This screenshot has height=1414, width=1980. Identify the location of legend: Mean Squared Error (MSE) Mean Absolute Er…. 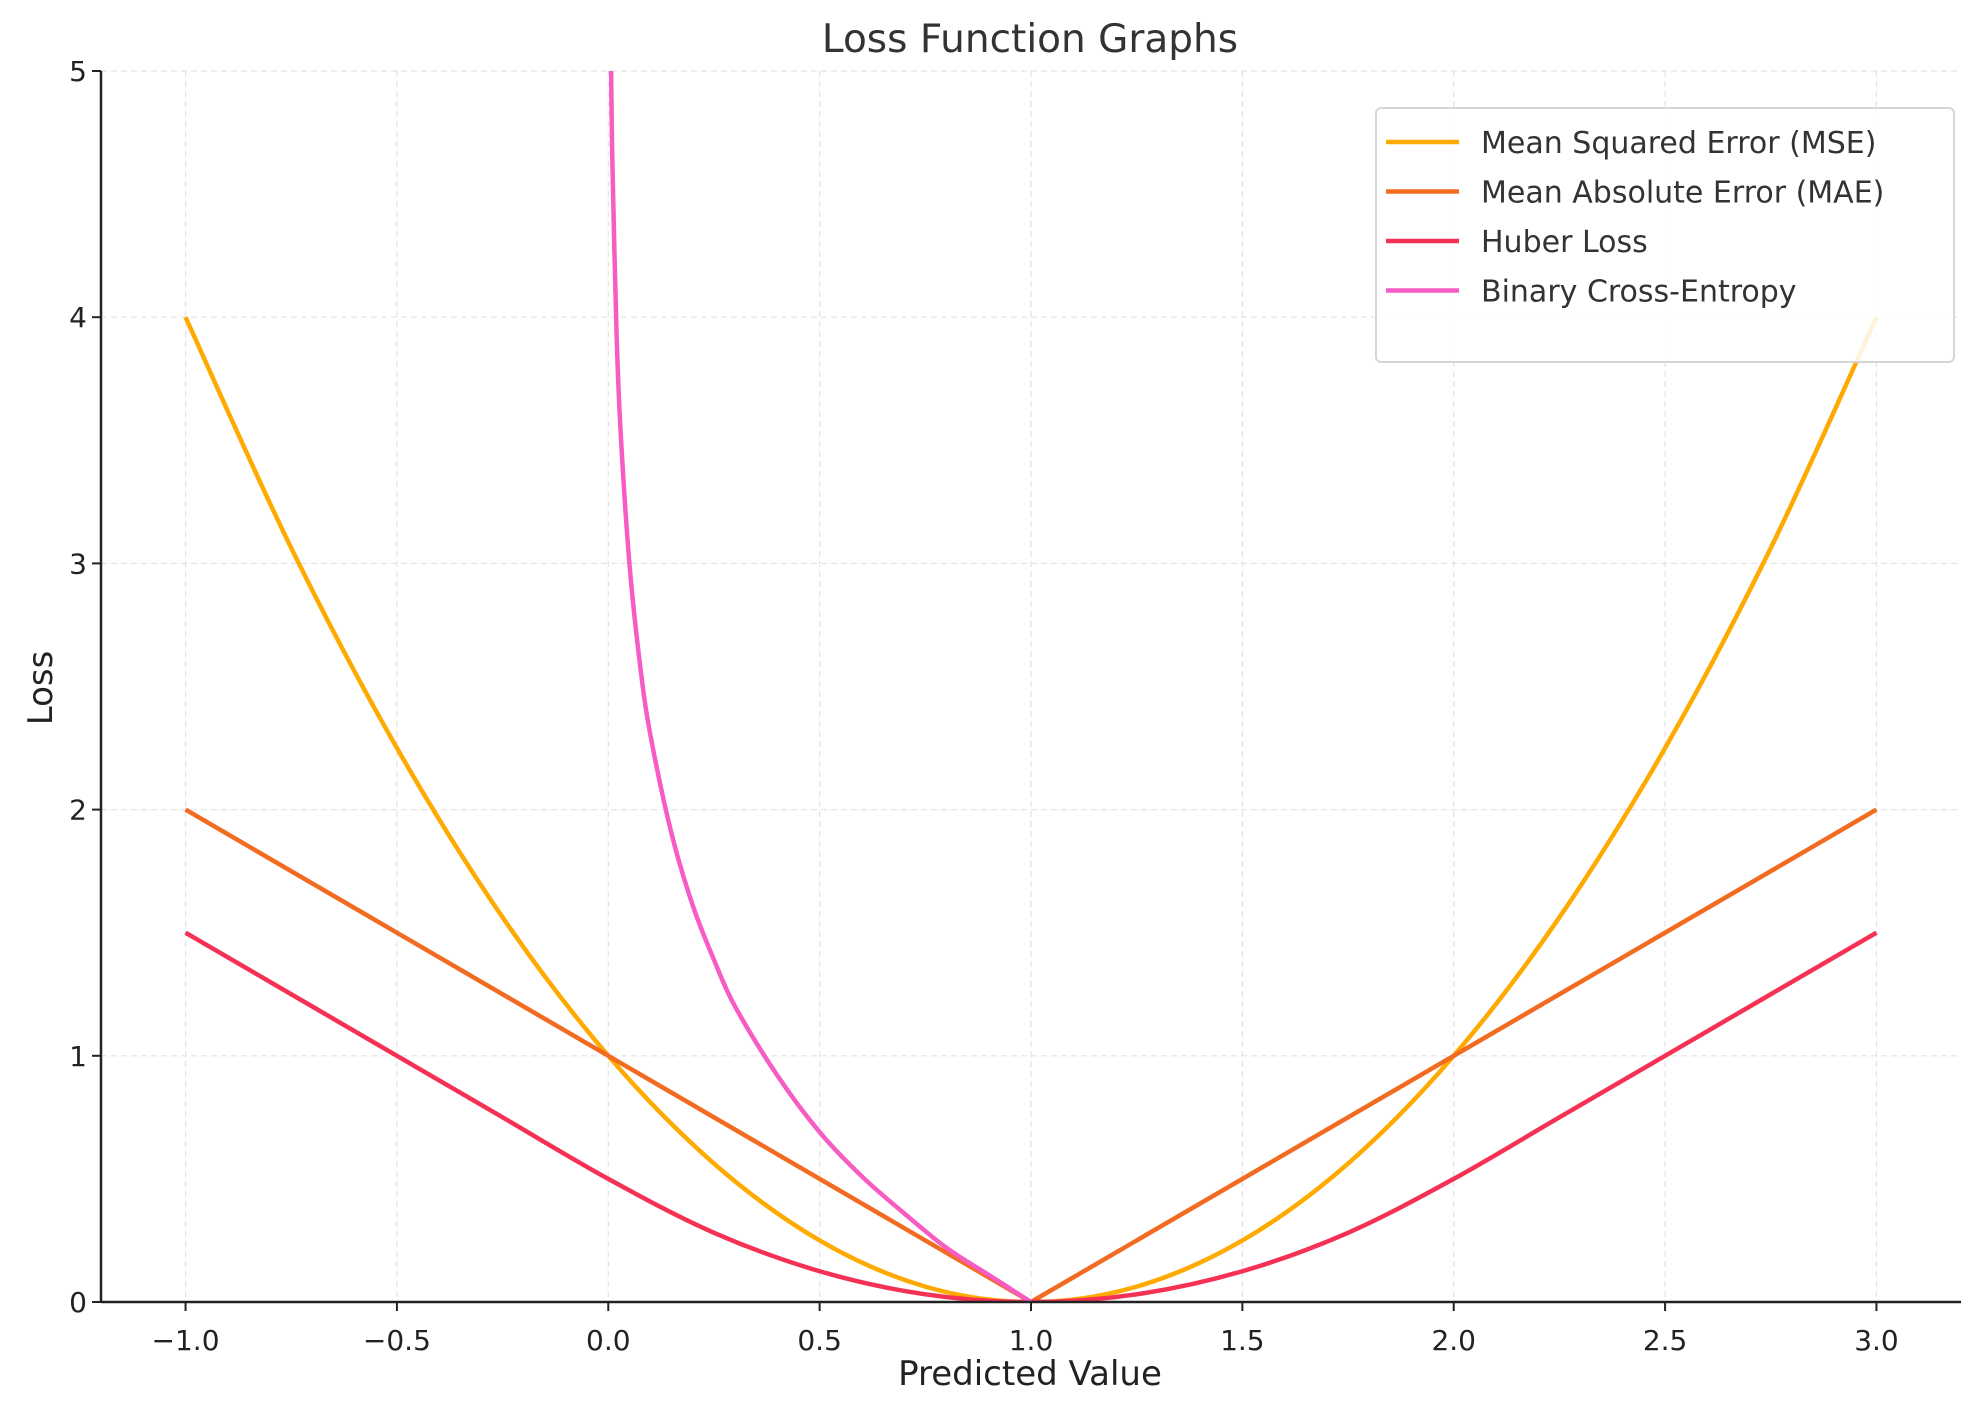
(1665, 235).